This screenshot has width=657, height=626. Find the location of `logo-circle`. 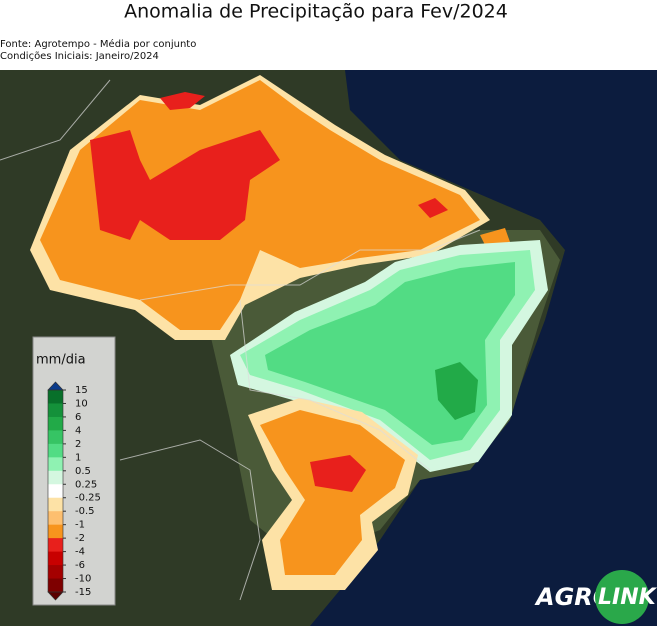

logo-circle is located at coordinates (622, 597).